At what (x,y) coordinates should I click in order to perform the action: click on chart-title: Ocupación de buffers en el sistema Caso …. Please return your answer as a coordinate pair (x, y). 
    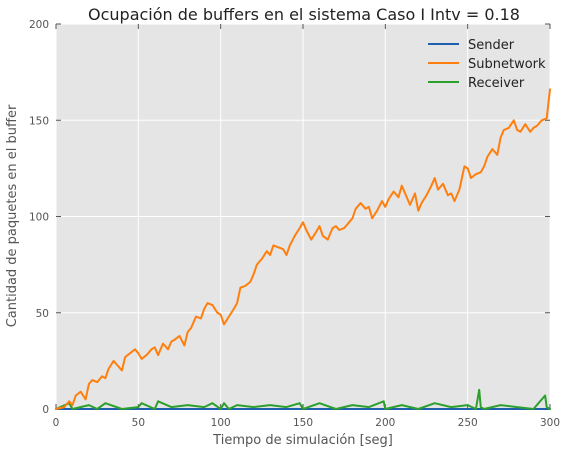
    Looking at the image, I should click on (304, 14).